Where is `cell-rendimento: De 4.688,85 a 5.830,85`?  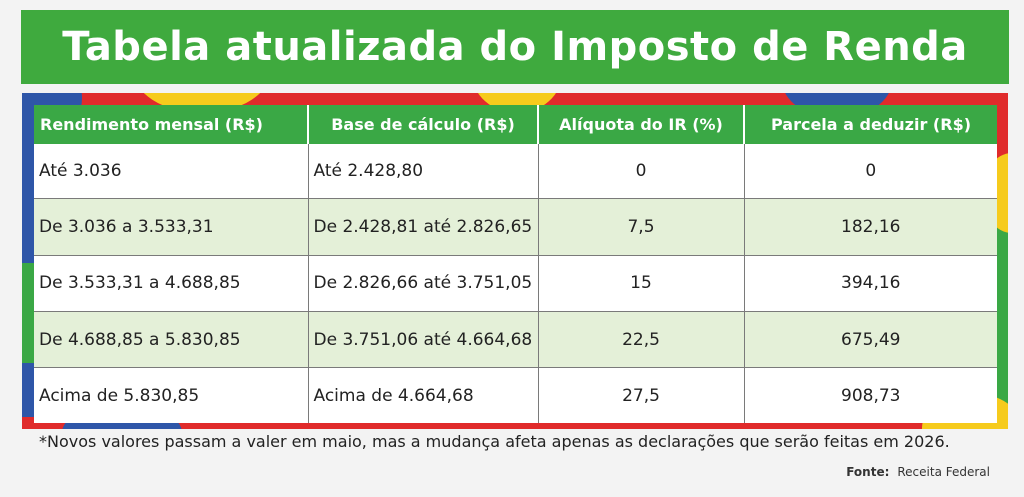 cell-rendimento: De 4.688,85 a 5.830,85 is located at coordinates (171, 340).